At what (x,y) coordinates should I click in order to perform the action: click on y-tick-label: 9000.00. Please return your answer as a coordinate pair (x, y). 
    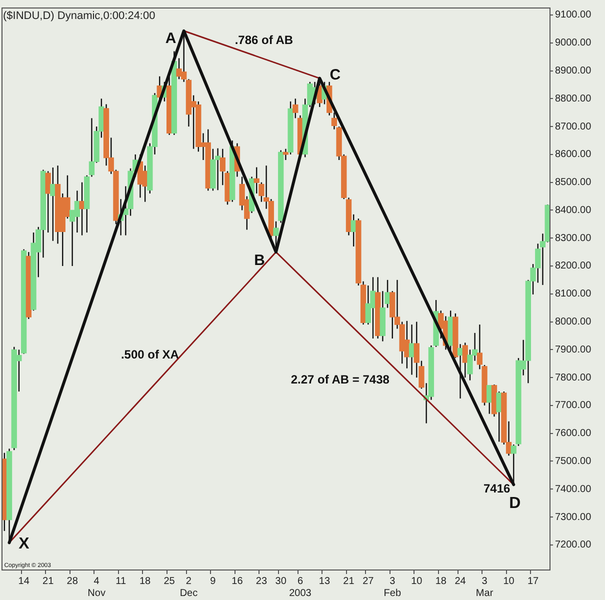
    Looking at the image, I should click on (573, 43).